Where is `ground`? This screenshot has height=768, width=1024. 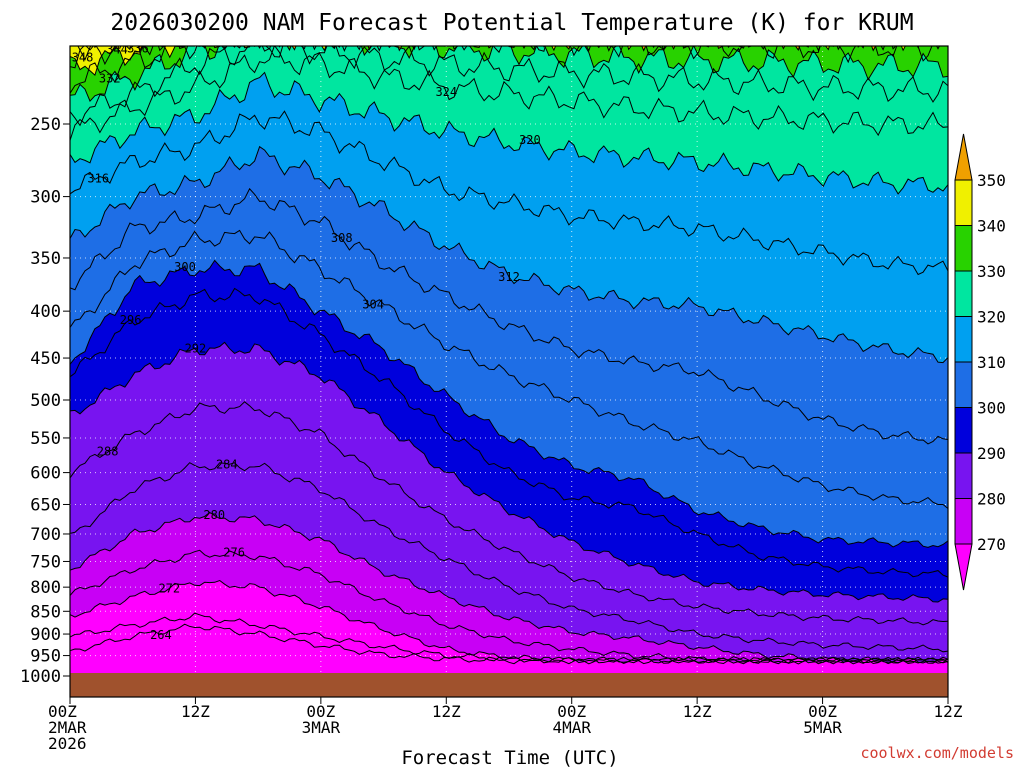
ground is located at coordinates (509, 685).